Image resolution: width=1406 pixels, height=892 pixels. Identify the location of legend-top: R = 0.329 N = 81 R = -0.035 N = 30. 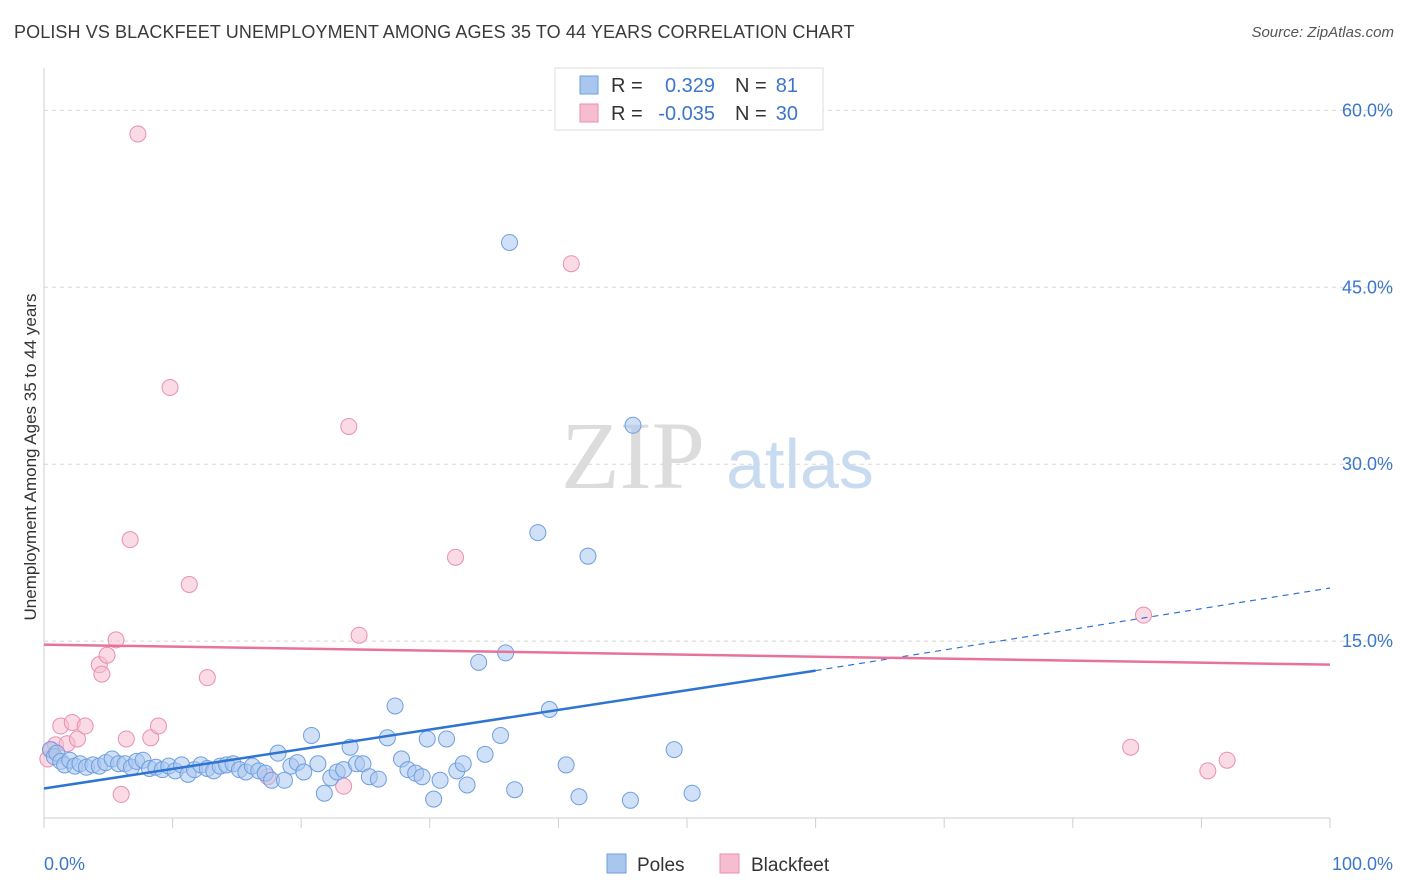
(689, 99).